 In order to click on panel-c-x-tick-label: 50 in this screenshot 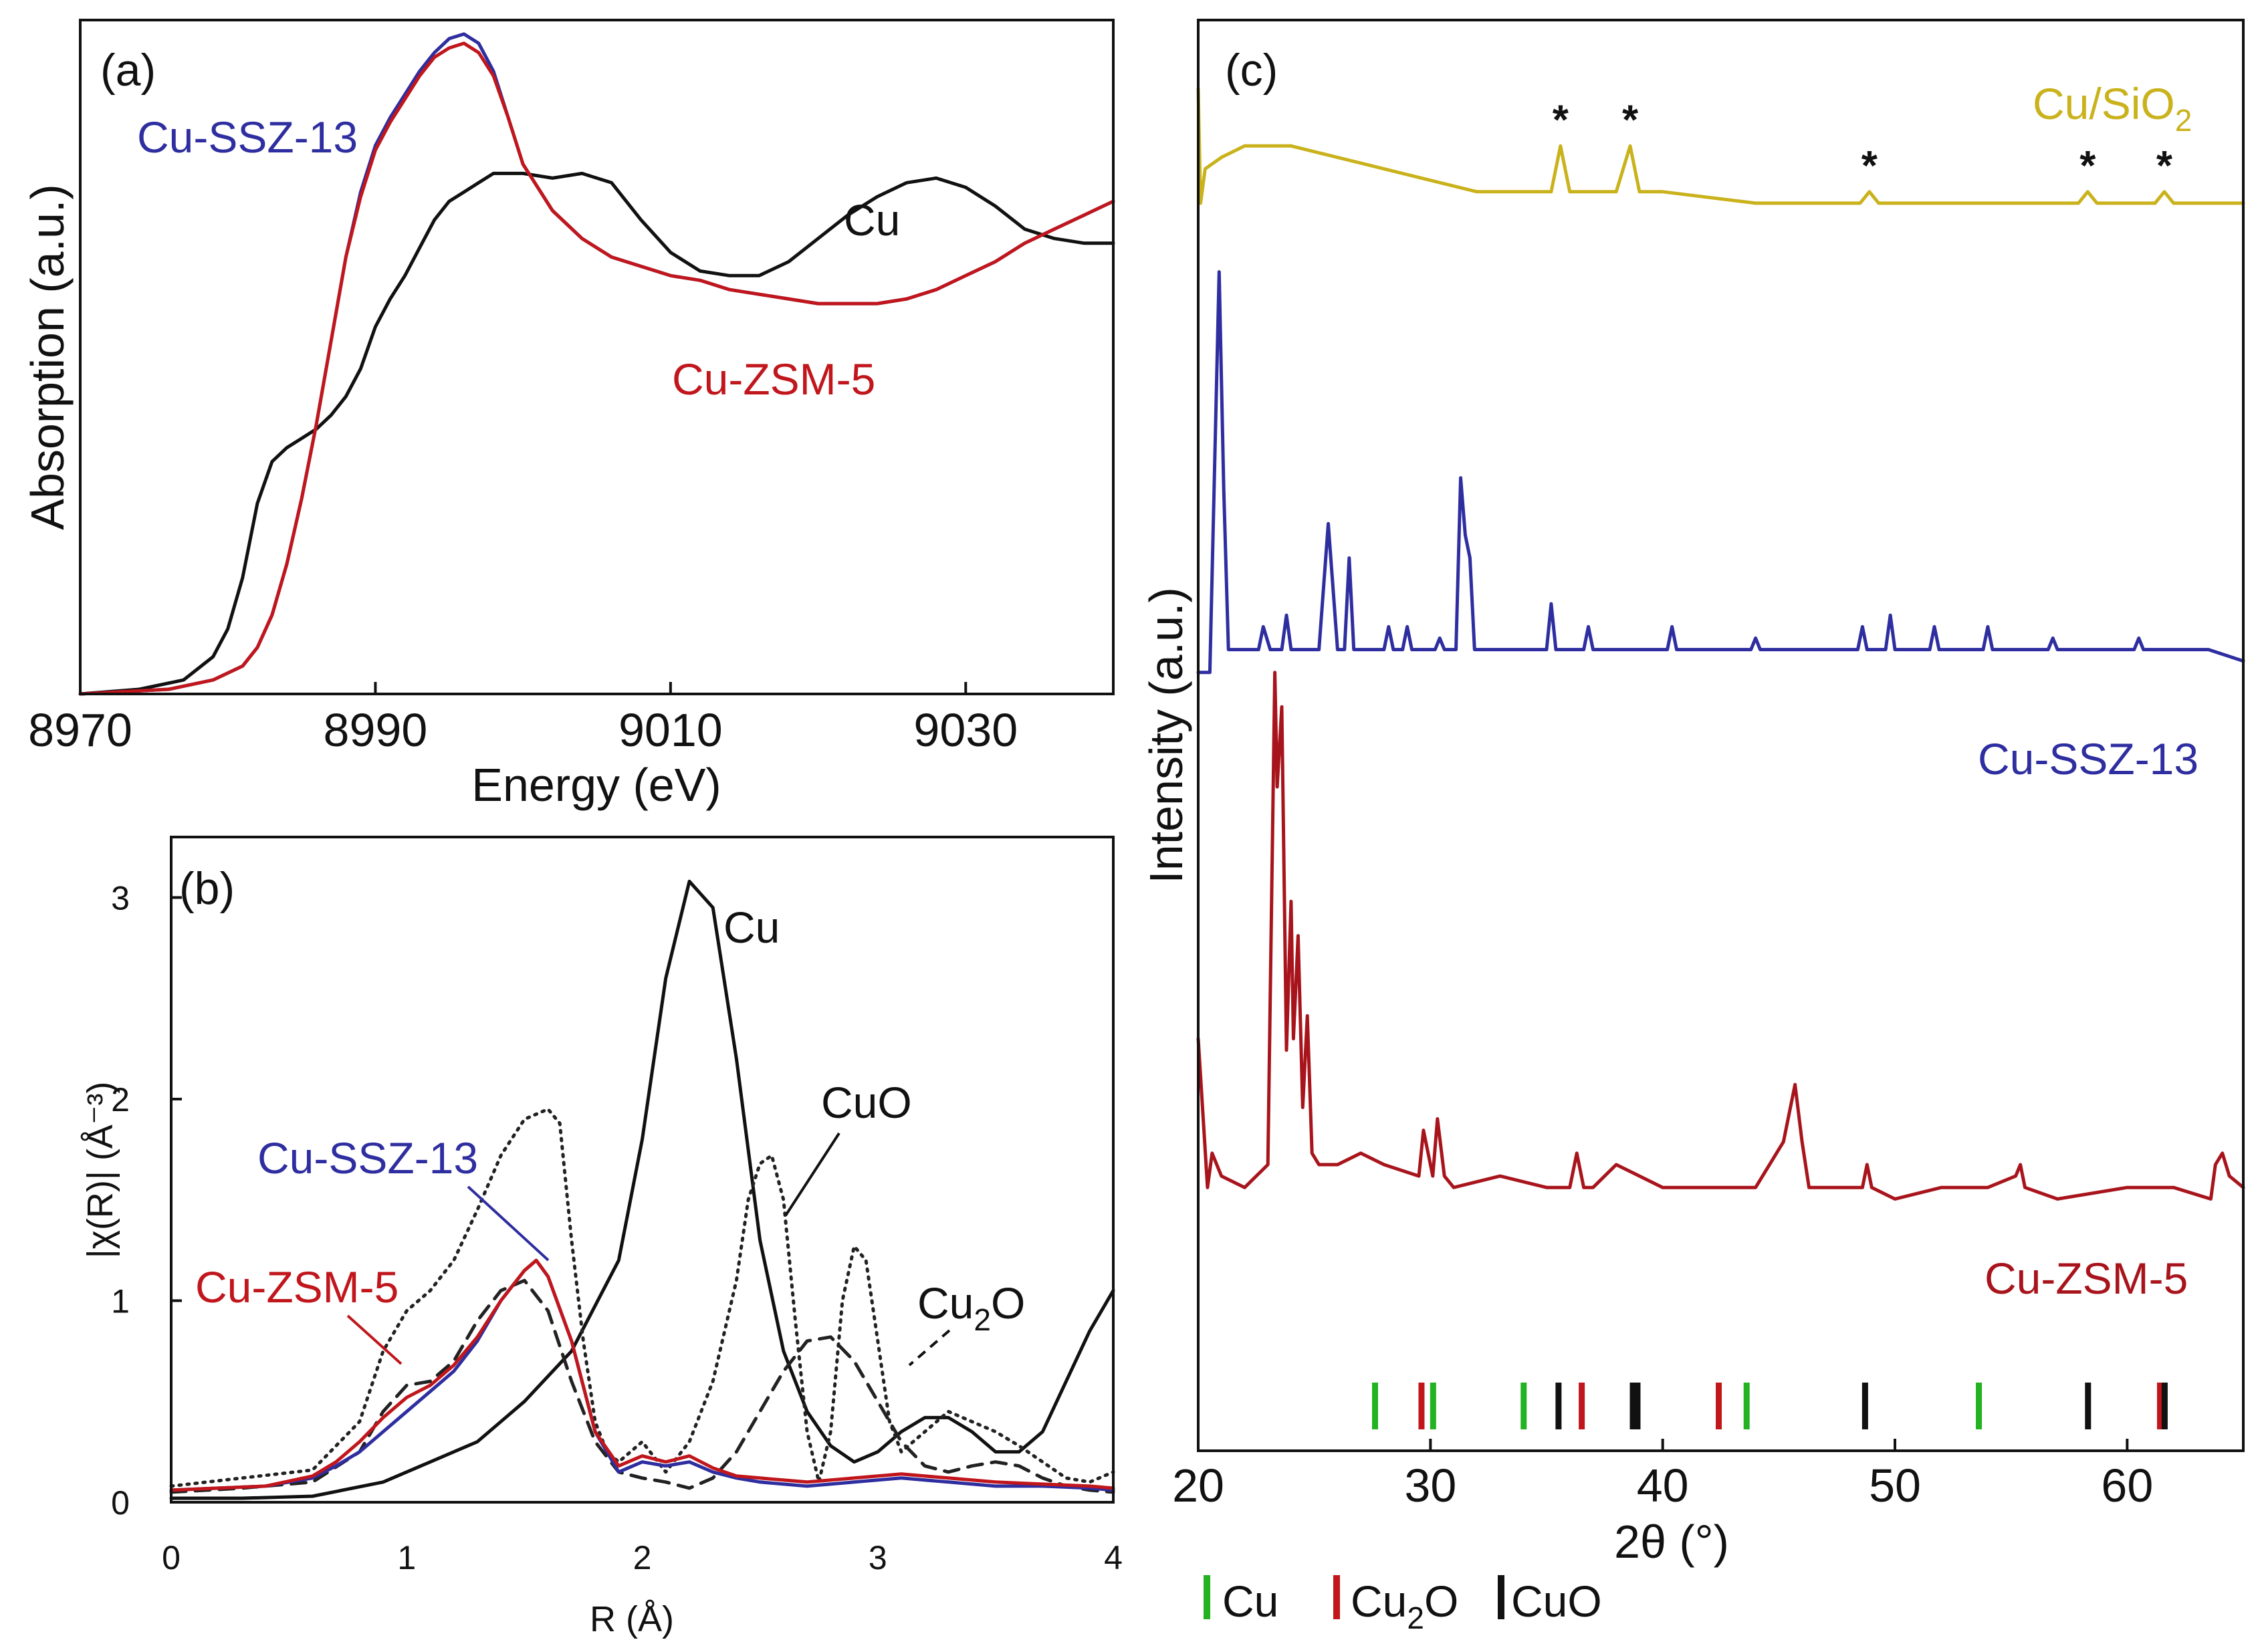, I will do `click(1895, 1485)`.